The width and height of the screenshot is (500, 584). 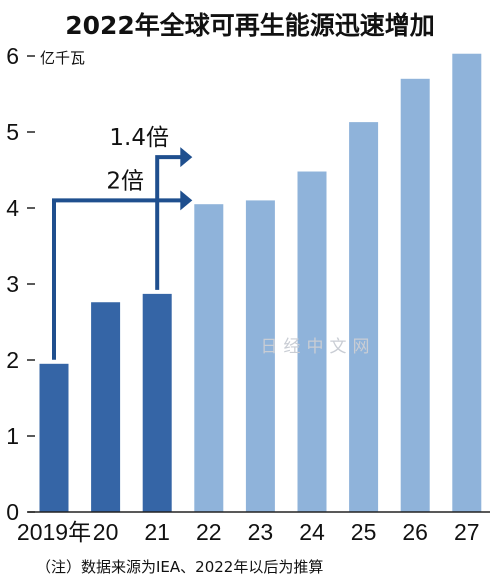 I want to click on x-tick-label: 24, so click(x=312, y=532).